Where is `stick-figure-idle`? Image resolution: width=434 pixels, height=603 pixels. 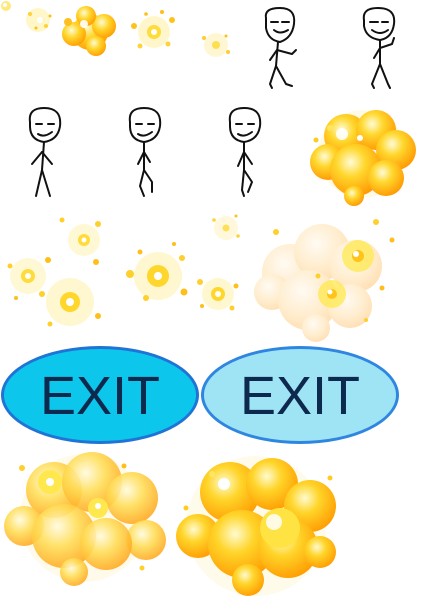
stick-figure-idle is located at coordinates (50, 153).